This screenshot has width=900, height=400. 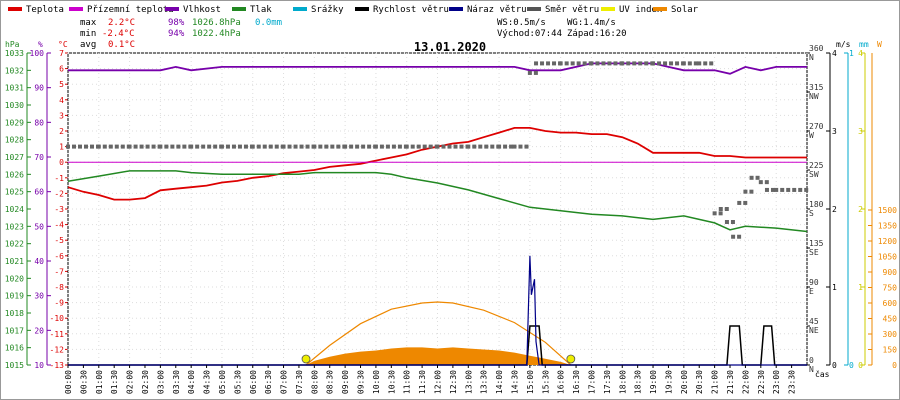 What do you see at coordinates (39, 261) in the screenshot?
I see `humidity-tick-label: 40` at bounding box center [39, 261].